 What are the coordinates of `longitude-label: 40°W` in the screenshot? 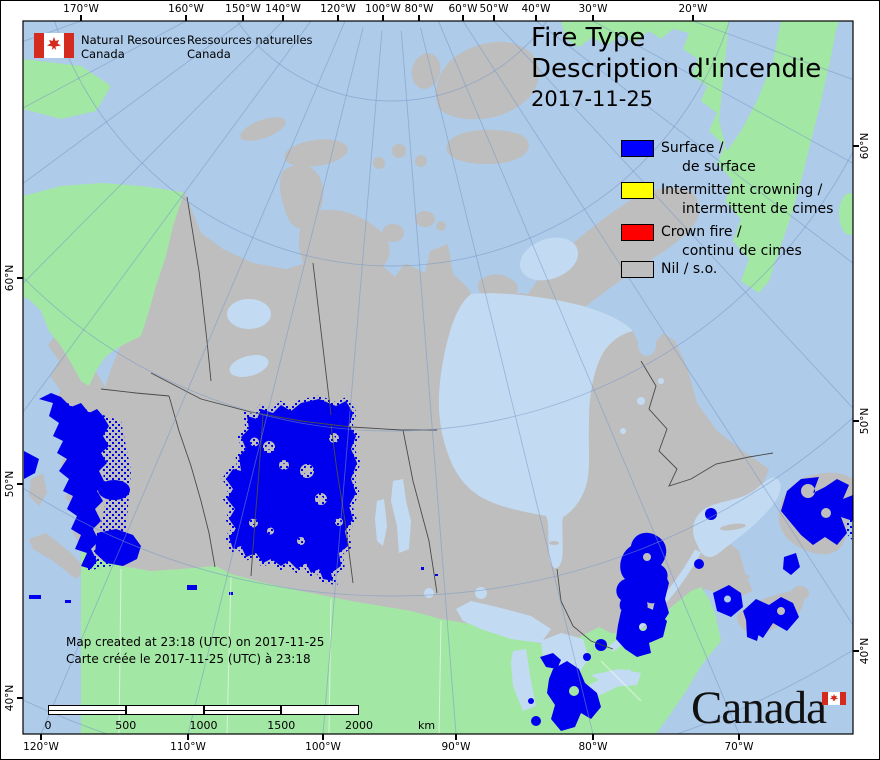 It's located at (536, 9).